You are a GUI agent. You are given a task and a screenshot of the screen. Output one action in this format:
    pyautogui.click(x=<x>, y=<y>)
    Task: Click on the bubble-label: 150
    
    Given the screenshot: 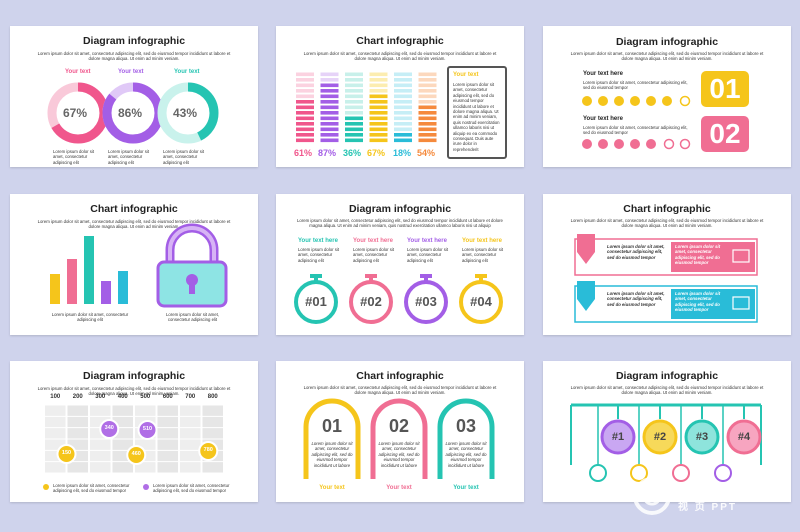 What is the action you would take?
    pyautogui.click(x=66, y=453)
    